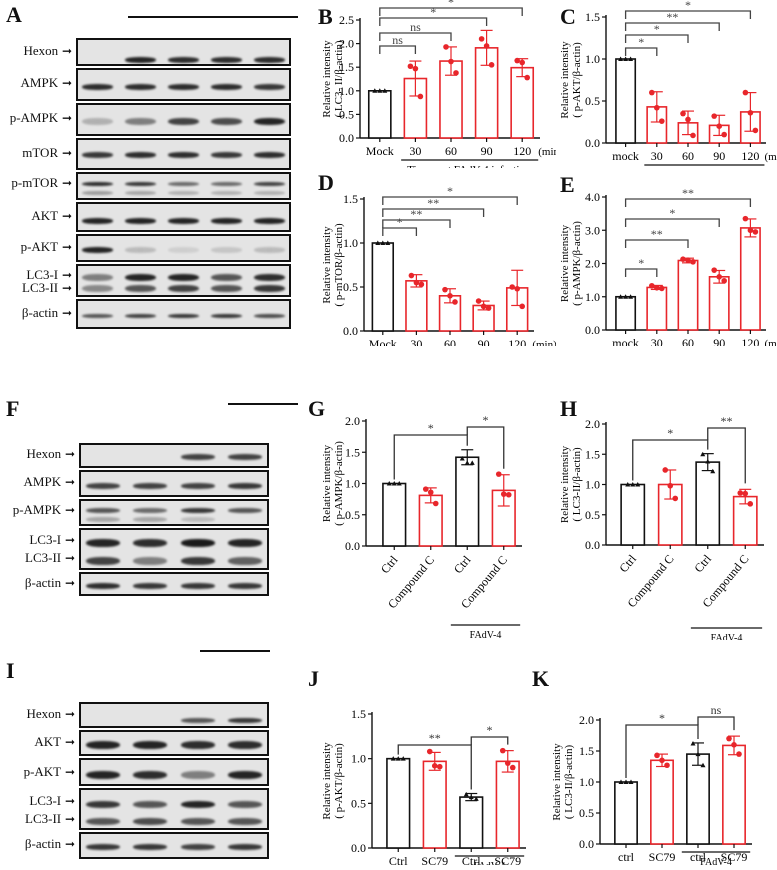 This screenshot has width=777, height=870. Describe the element at coordinates (484, 341) in the screenshot. I see `x-tick-label: 90` at that location.